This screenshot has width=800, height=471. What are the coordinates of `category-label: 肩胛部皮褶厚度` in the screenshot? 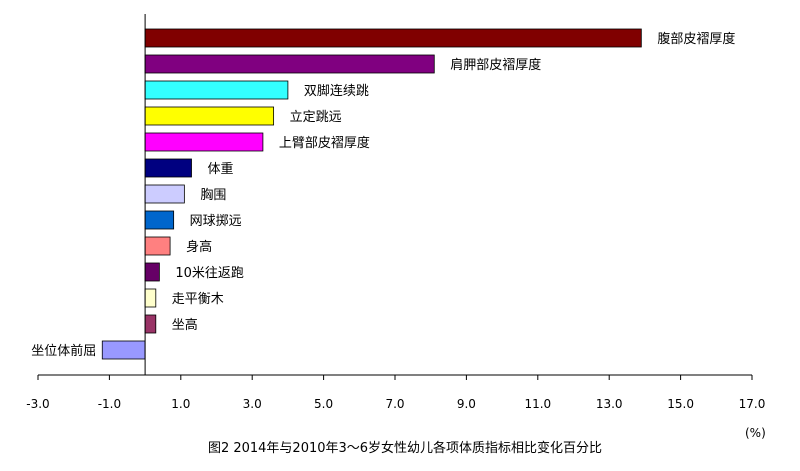 It's located at (495, 65).